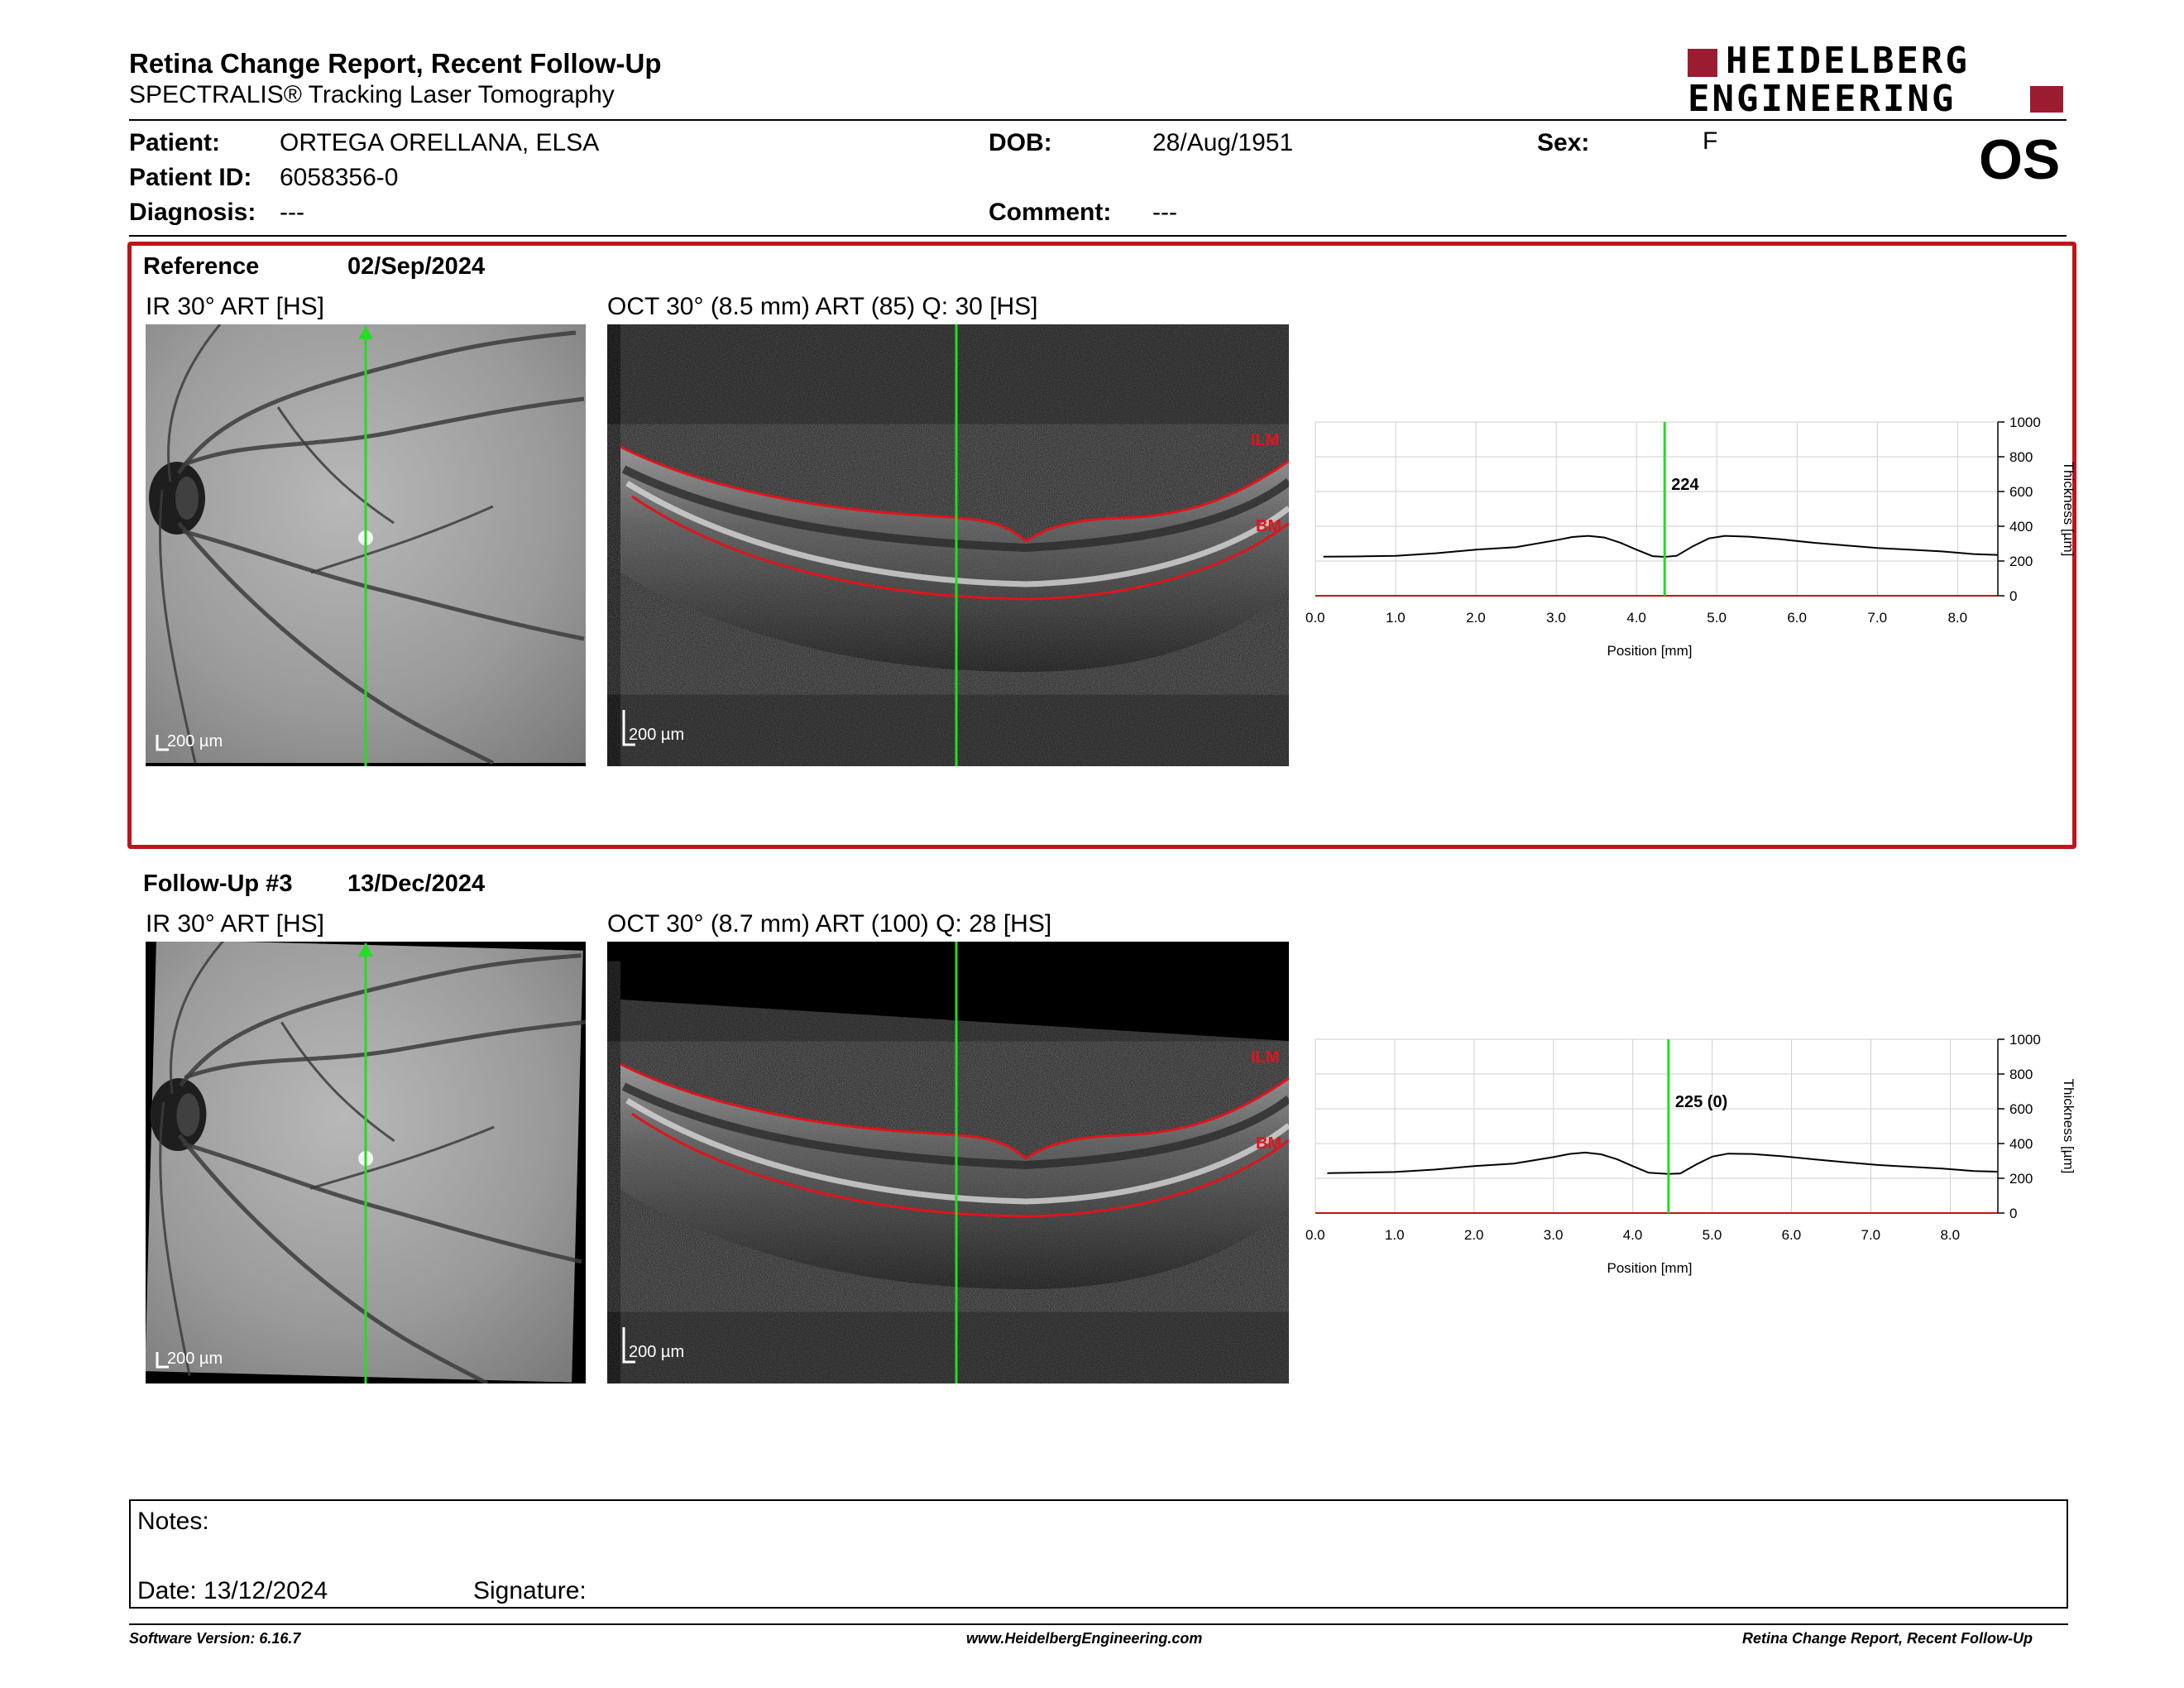 This screenshot has width=2184, height=1688. I want to click on patient-id-label: Patient ID:, so click(190, 177).